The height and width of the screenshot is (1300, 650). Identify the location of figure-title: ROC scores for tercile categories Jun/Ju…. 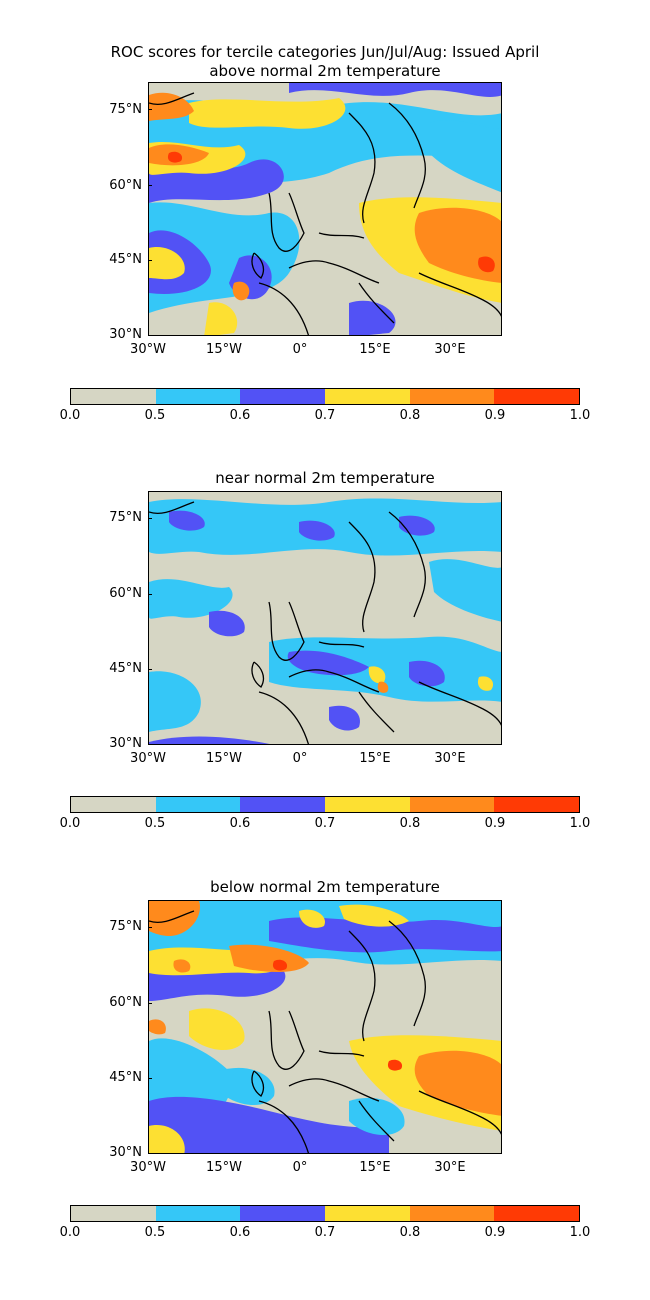
(325, 52).